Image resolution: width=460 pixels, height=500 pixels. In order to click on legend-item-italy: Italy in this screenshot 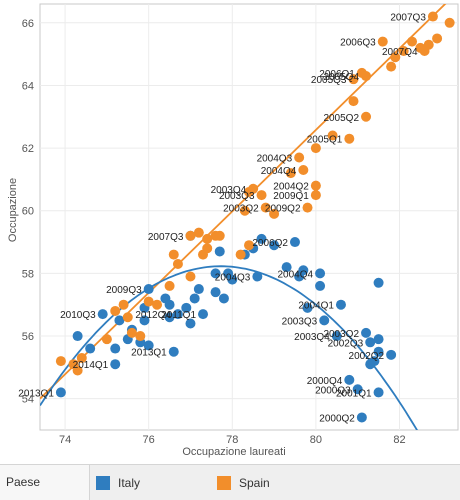, I will do `click(118, 482)`.